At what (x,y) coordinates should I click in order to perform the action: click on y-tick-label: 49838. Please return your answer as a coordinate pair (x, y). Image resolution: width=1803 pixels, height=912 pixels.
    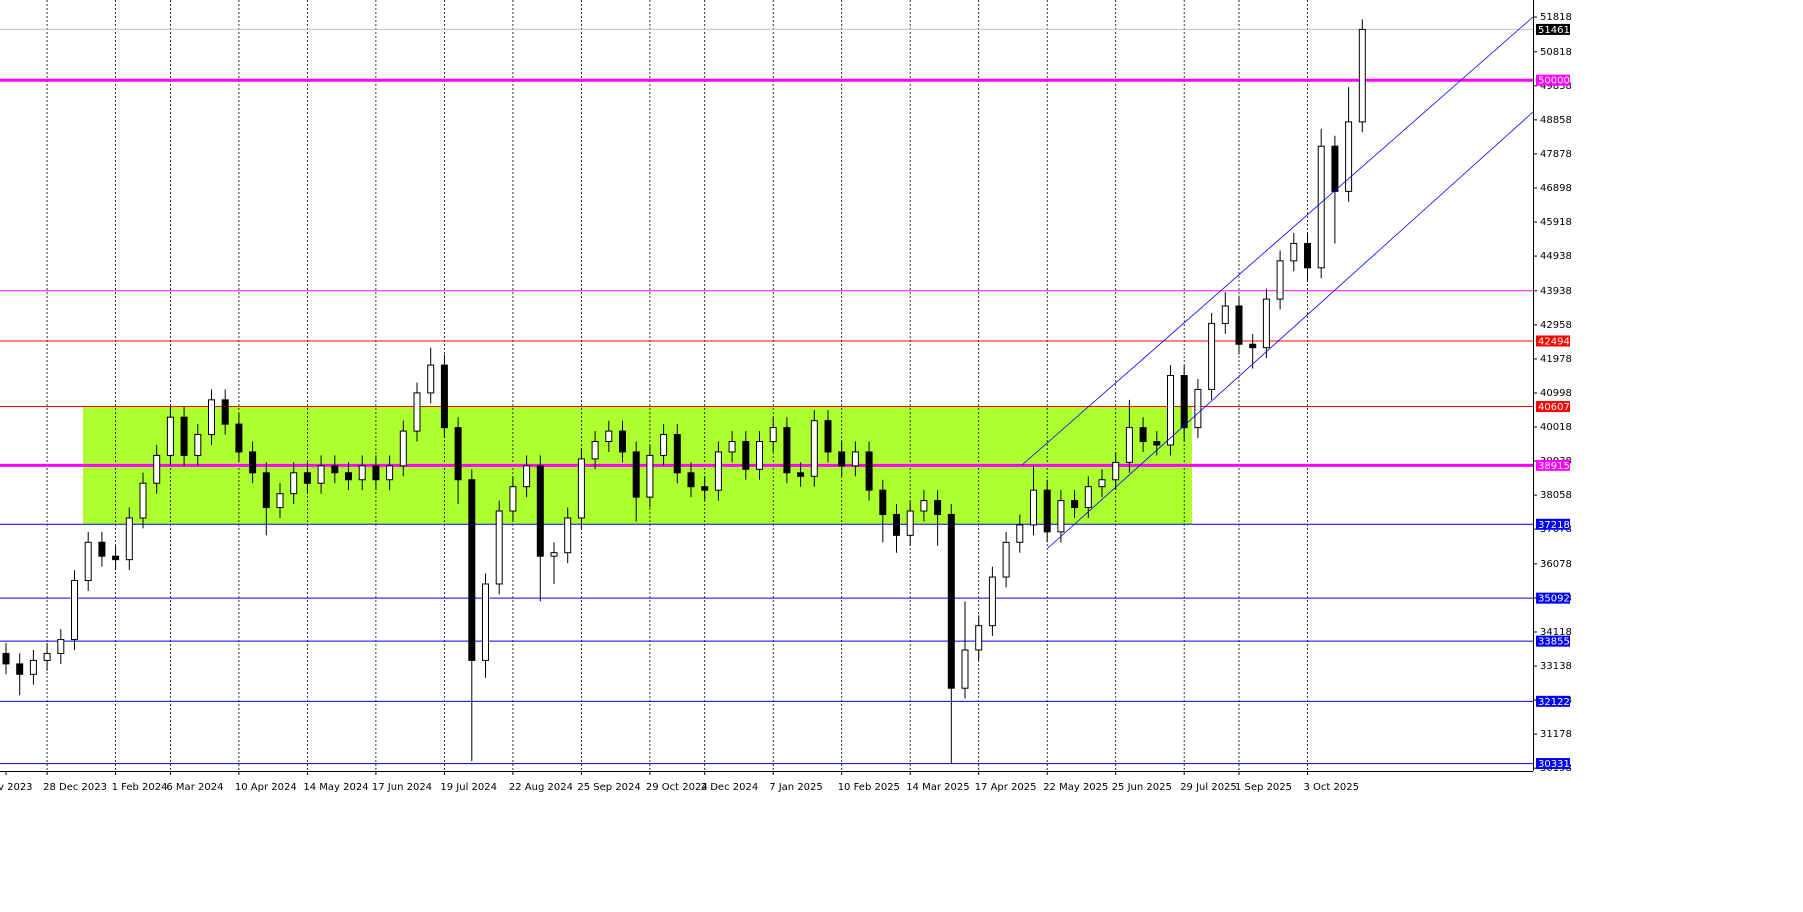
    Looking at the image, I should click on (1556, 86).